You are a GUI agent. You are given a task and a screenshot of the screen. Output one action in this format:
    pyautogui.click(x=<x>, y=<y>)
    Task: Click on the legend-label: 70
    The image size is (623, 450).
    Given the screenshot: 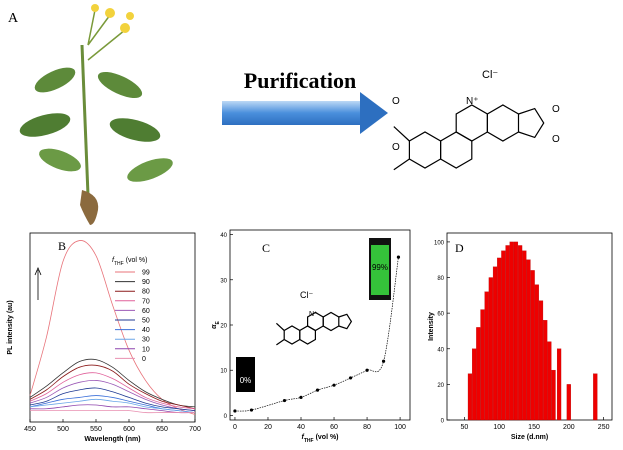 What is the action you would take?
    pyautogui.click(x=146, y=301)
    